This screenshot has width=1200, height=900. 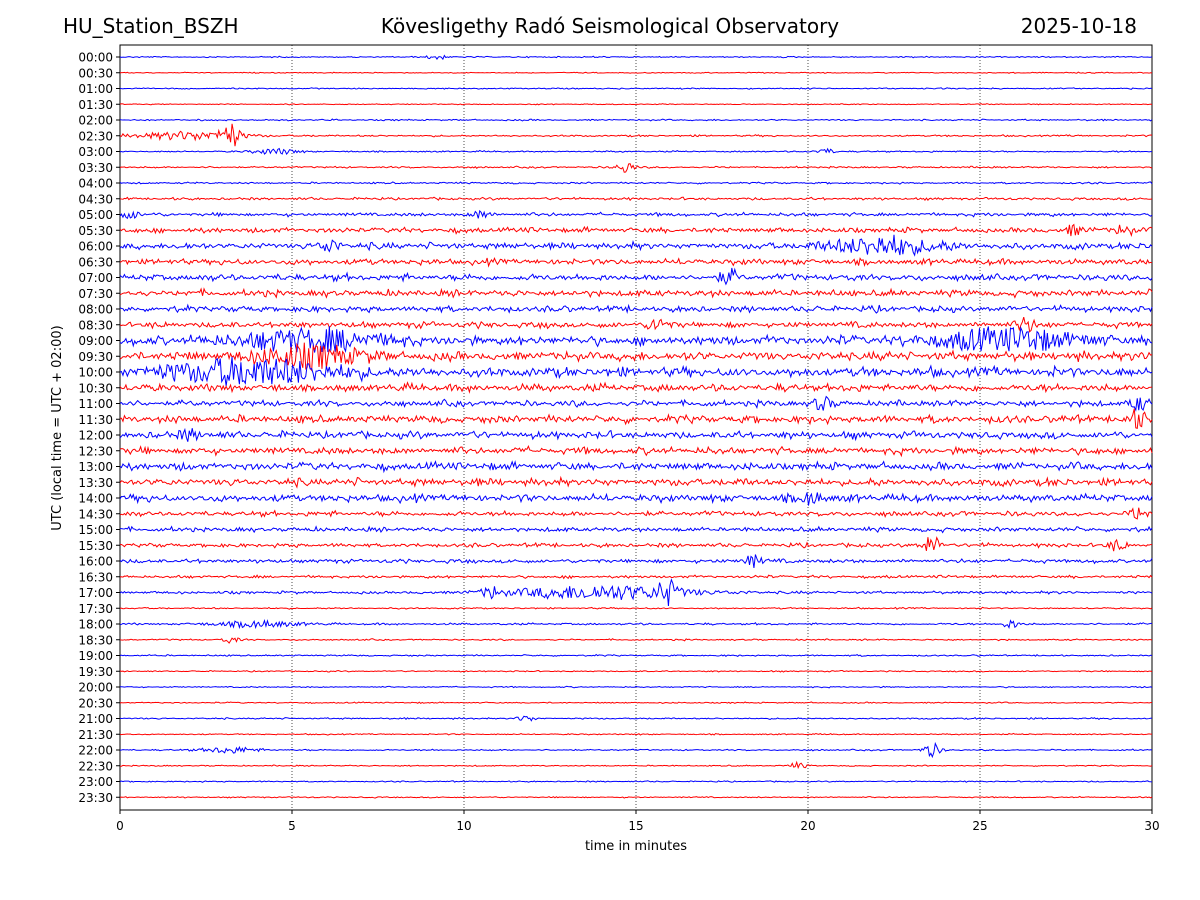 What do you see at coordinates (95, 656) in the screenshot?
I see `y-tick-label: 19:00` at bounding box center [95, 656].